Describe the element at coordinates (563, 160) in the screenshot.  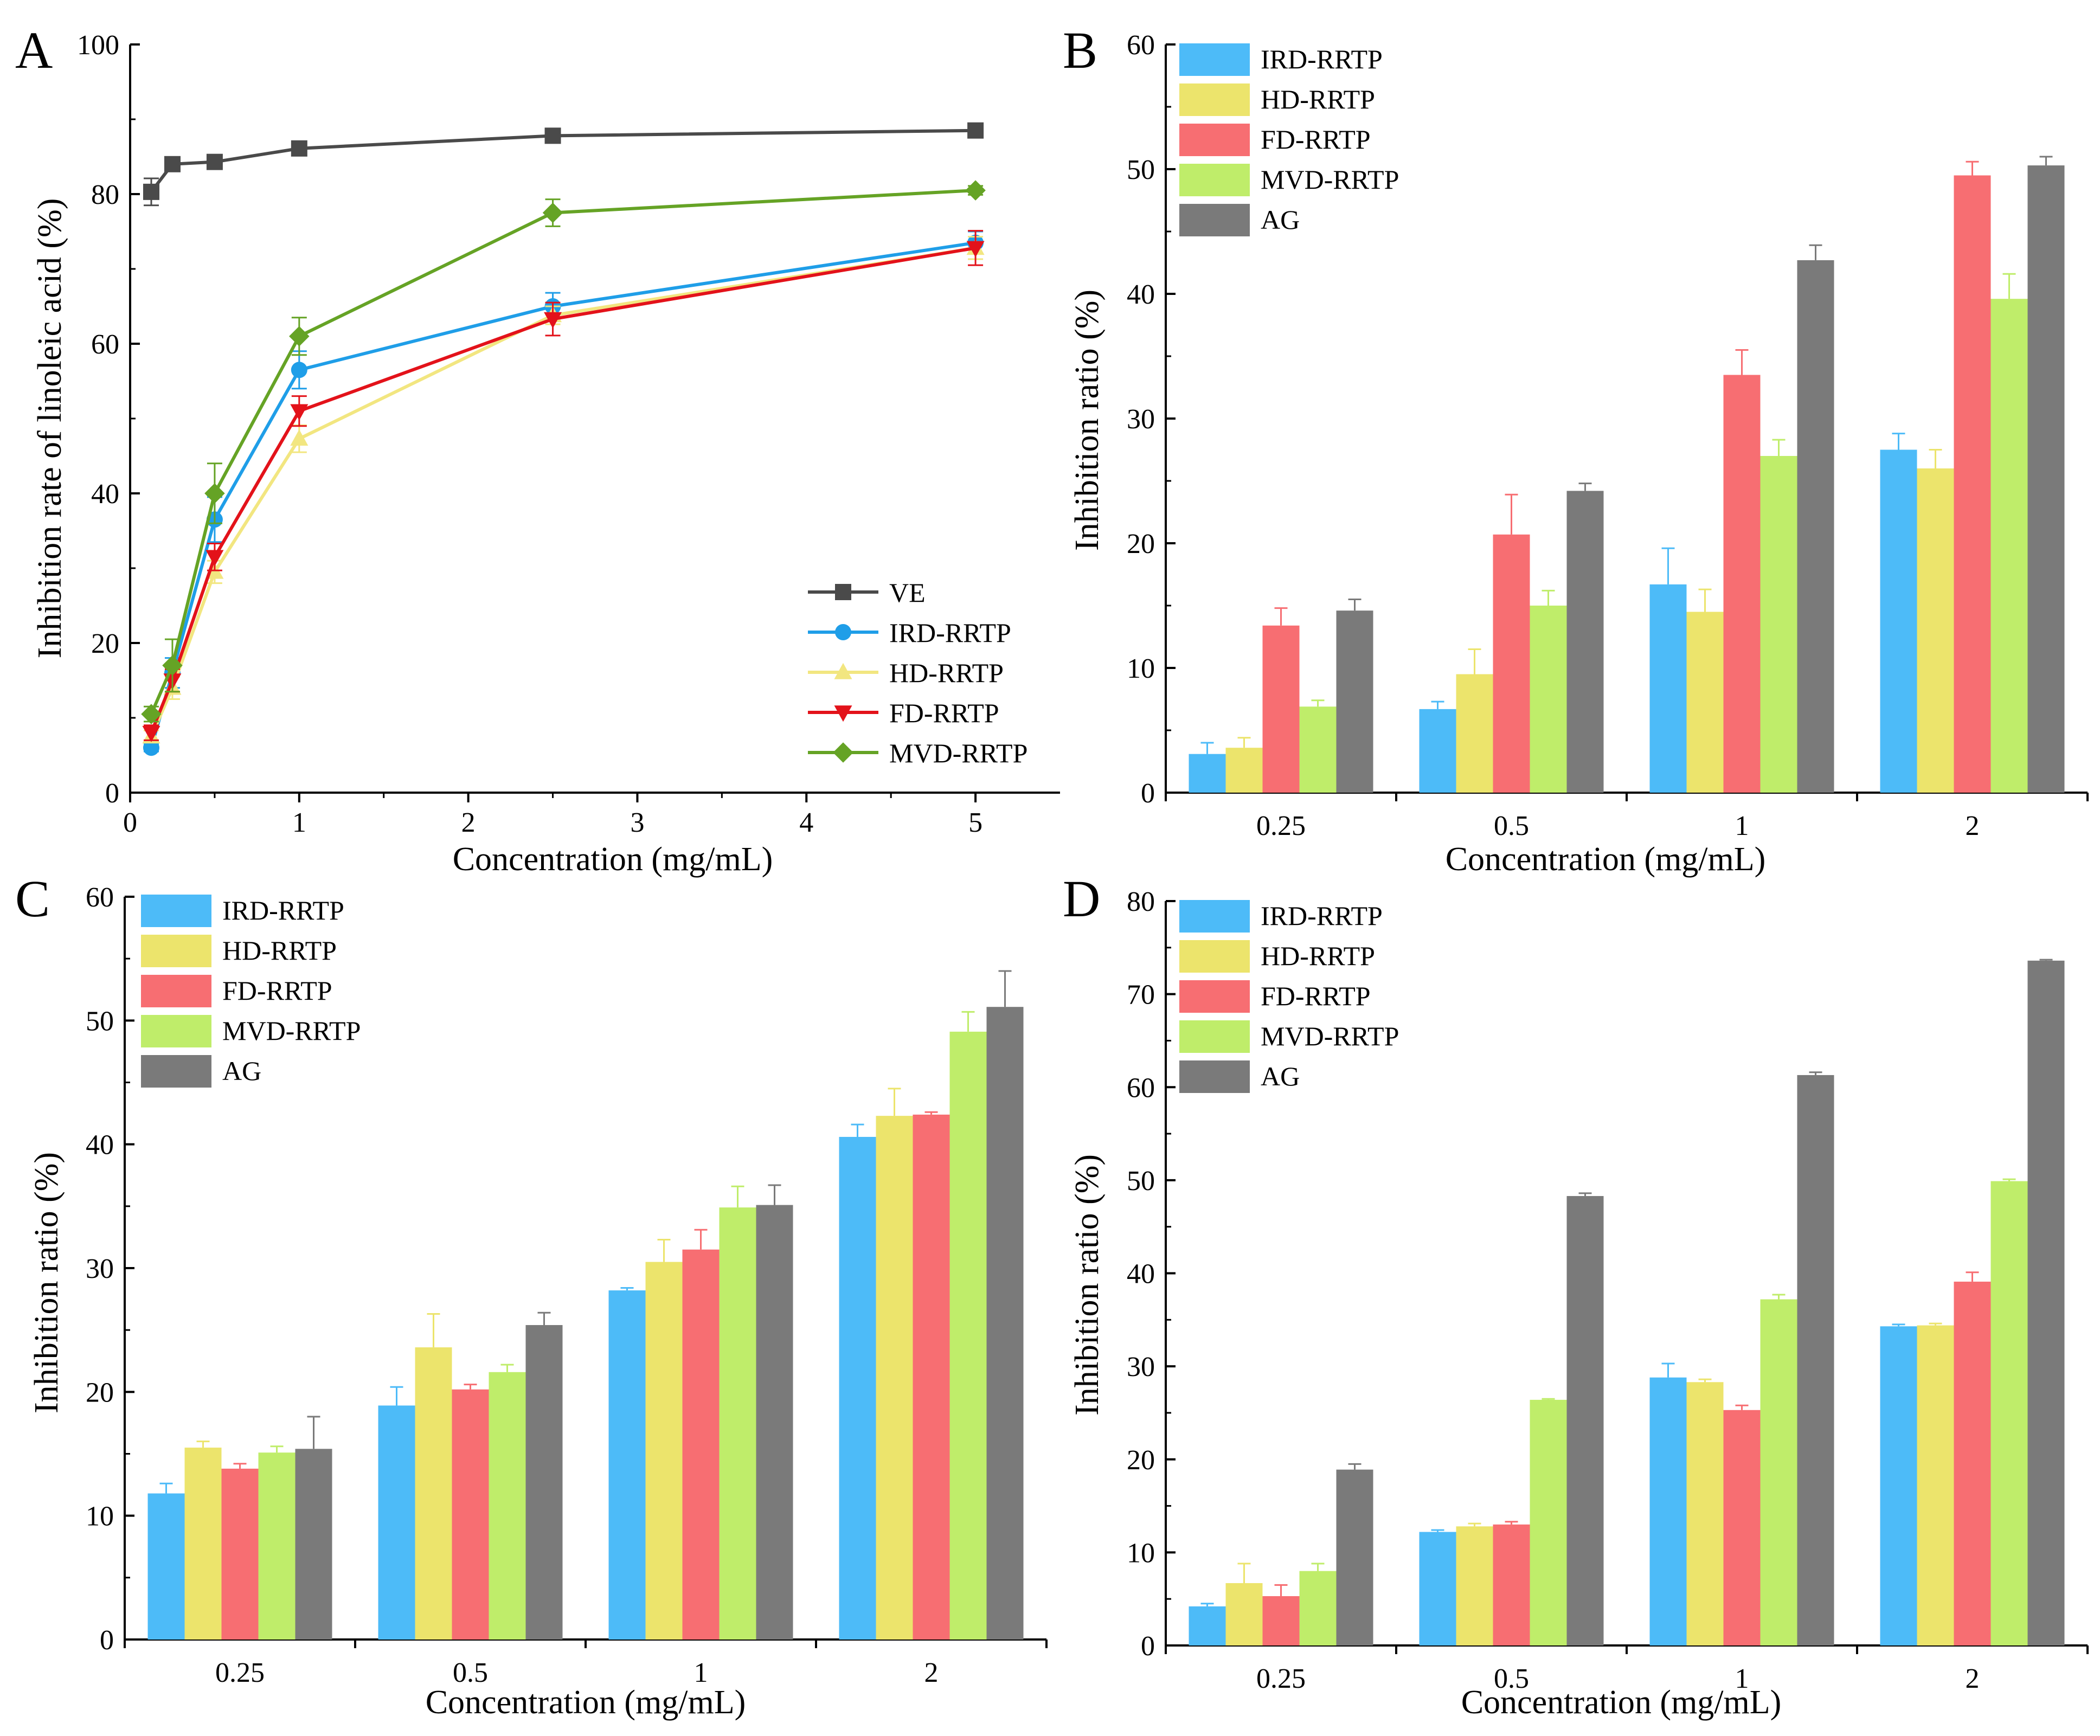
I see `panel-a-series-line-ve` at that location.